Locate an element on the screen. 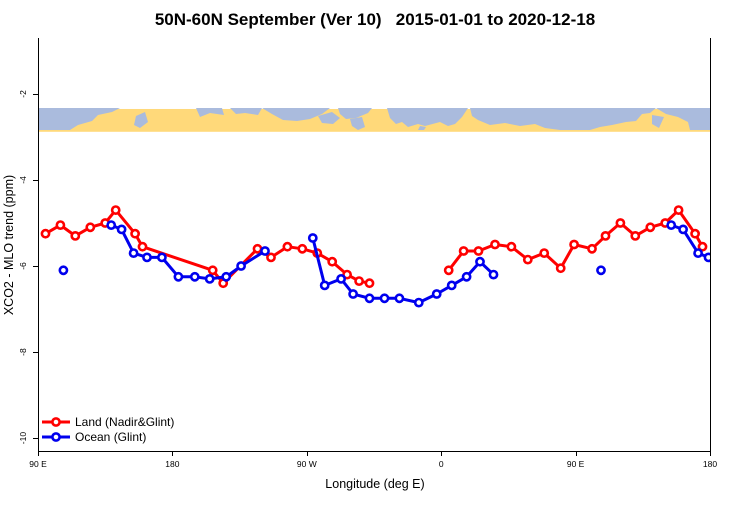  y-tick-label: -2 is located at coordinates (23, 94).